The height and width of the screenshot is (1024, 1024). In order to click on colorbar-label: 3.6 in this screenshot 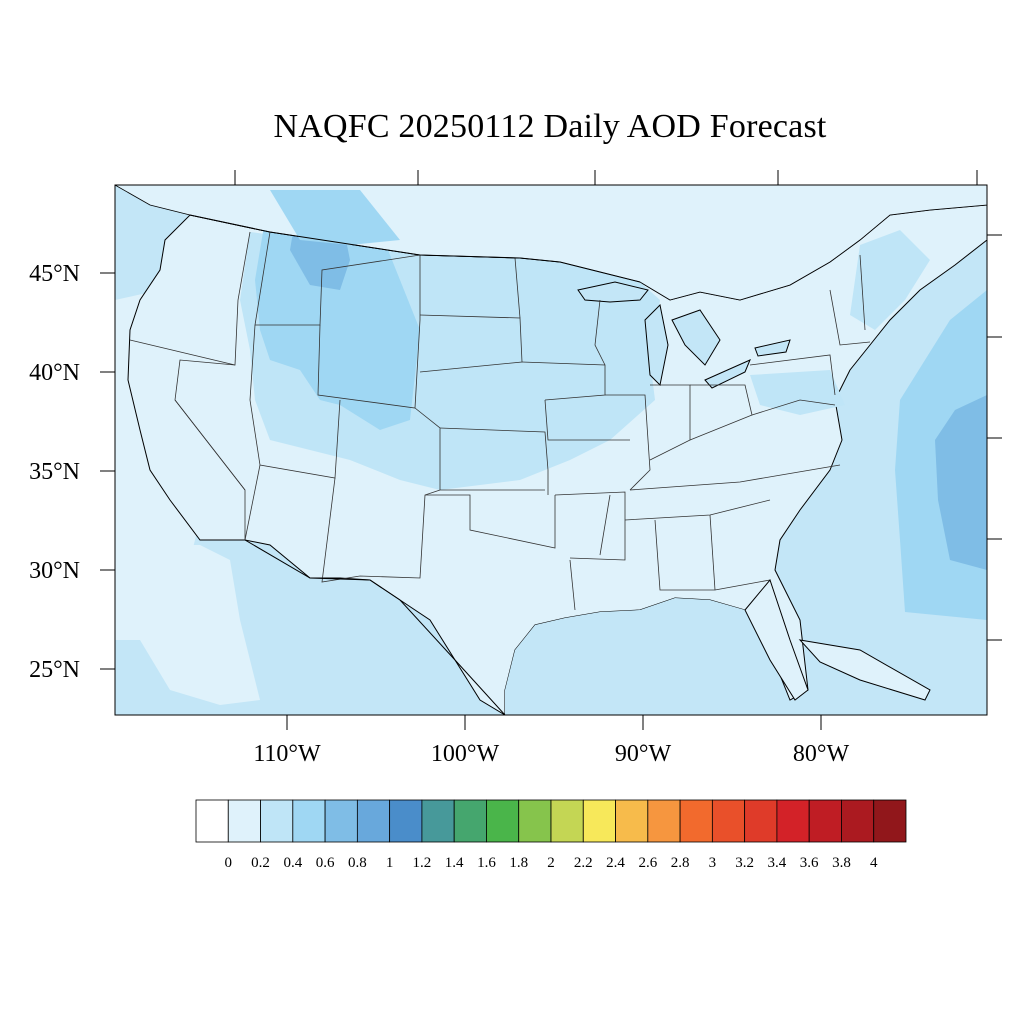, I will do `click(809, 863)`.